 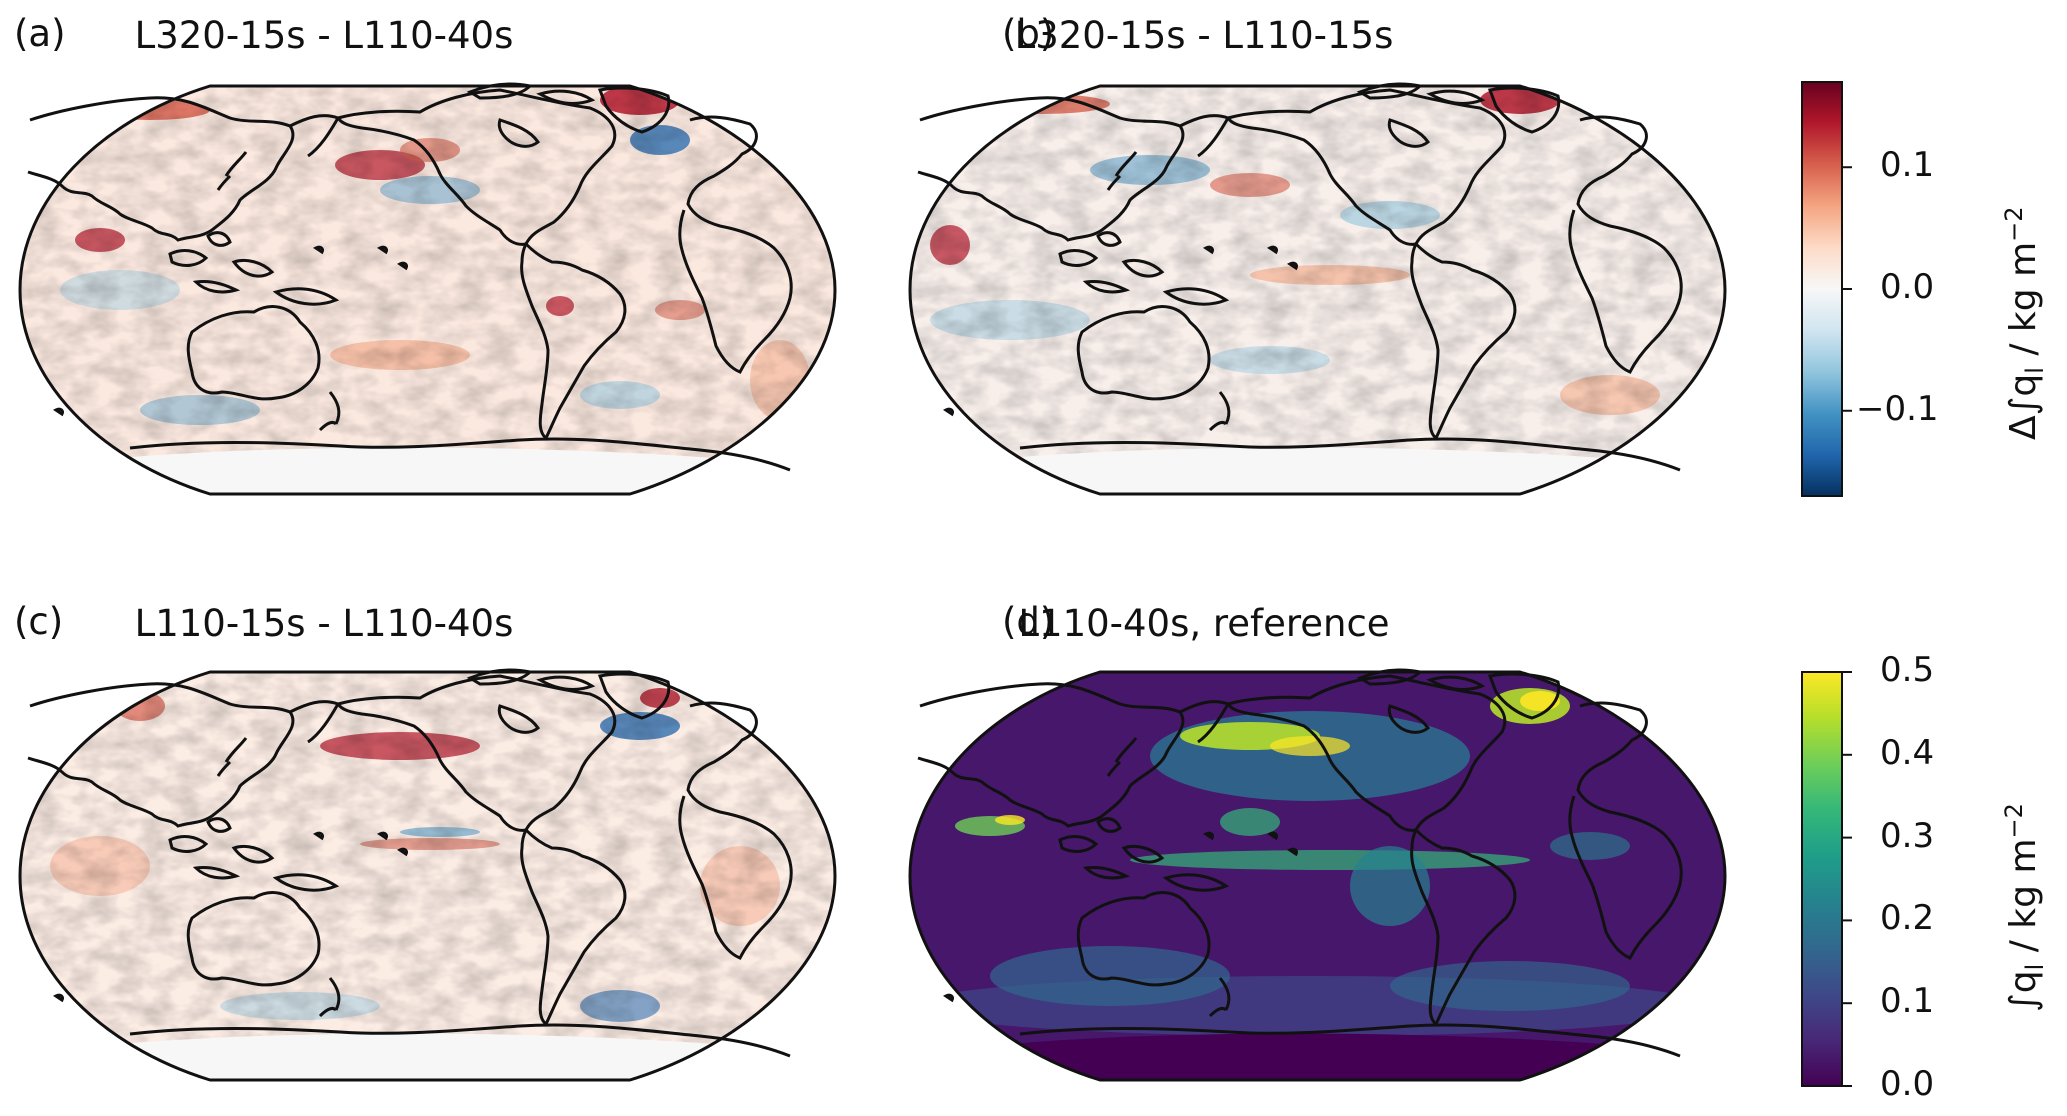 I want to click on map-border-b, so click(x=1317, y=290).